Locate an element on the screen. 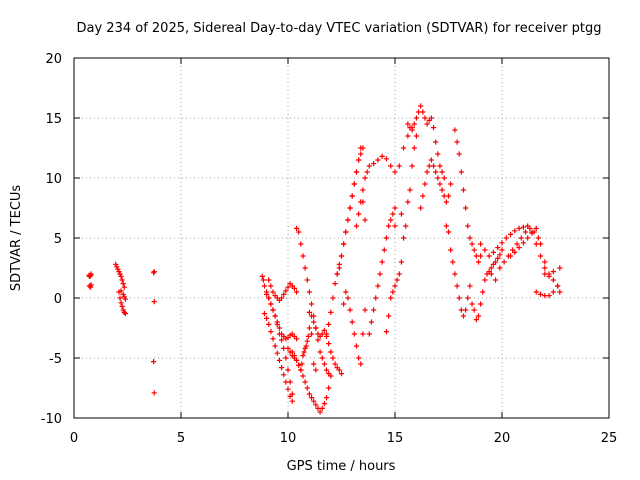  x-tick-label: 0 is located at coordinates (74, 438).